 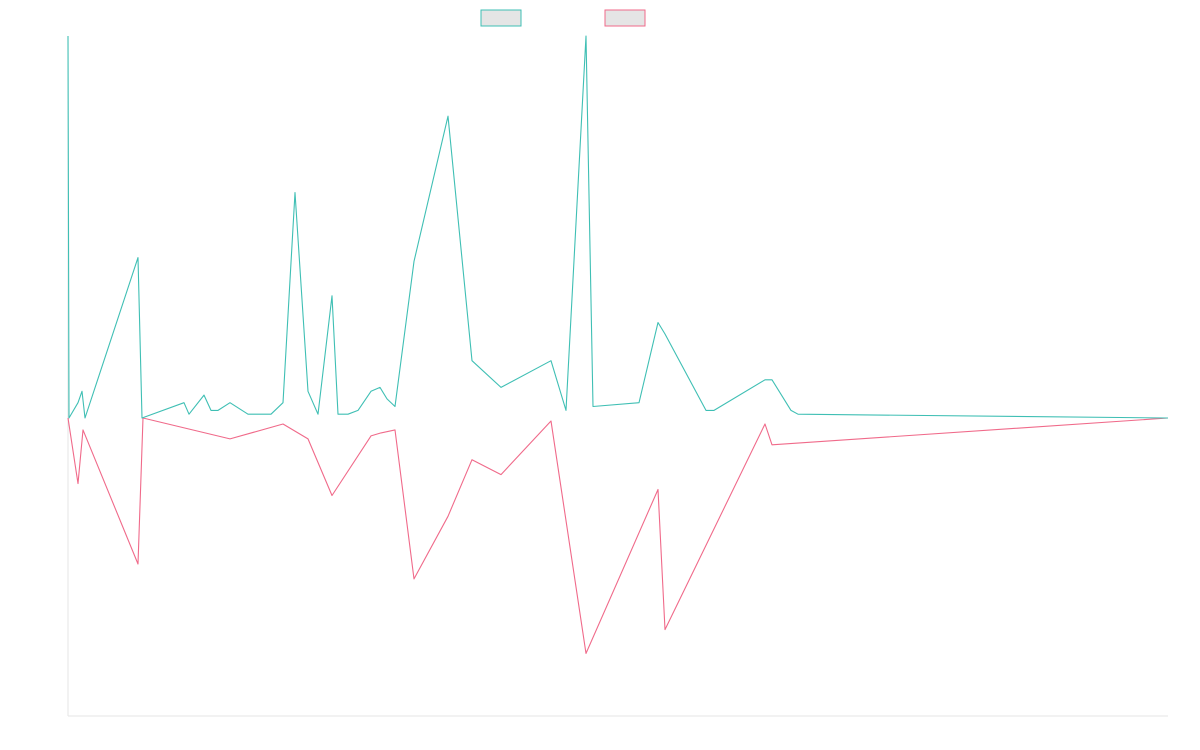 I want to click on legend, so click(x=563, y=18).